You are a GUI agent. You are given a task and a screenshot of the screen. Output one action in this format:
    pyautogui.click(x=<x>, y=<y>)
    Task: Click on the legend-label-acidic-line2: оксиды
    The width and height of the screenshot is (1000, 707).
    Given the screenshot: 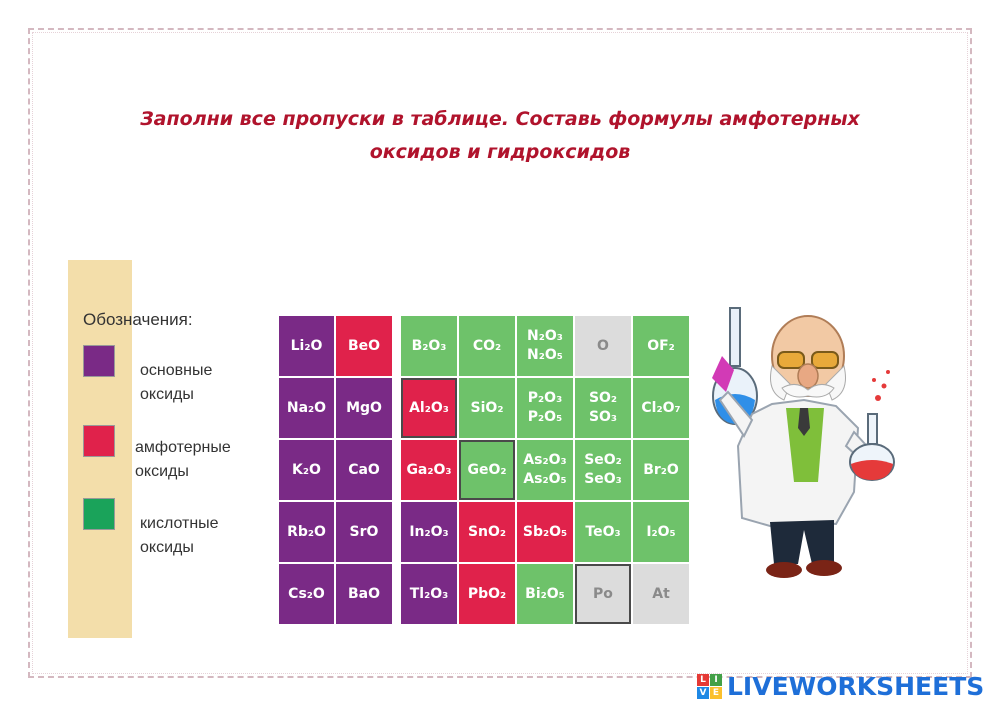 What is the action you would take?
    pyautogui.click(x=167, y=547)
    